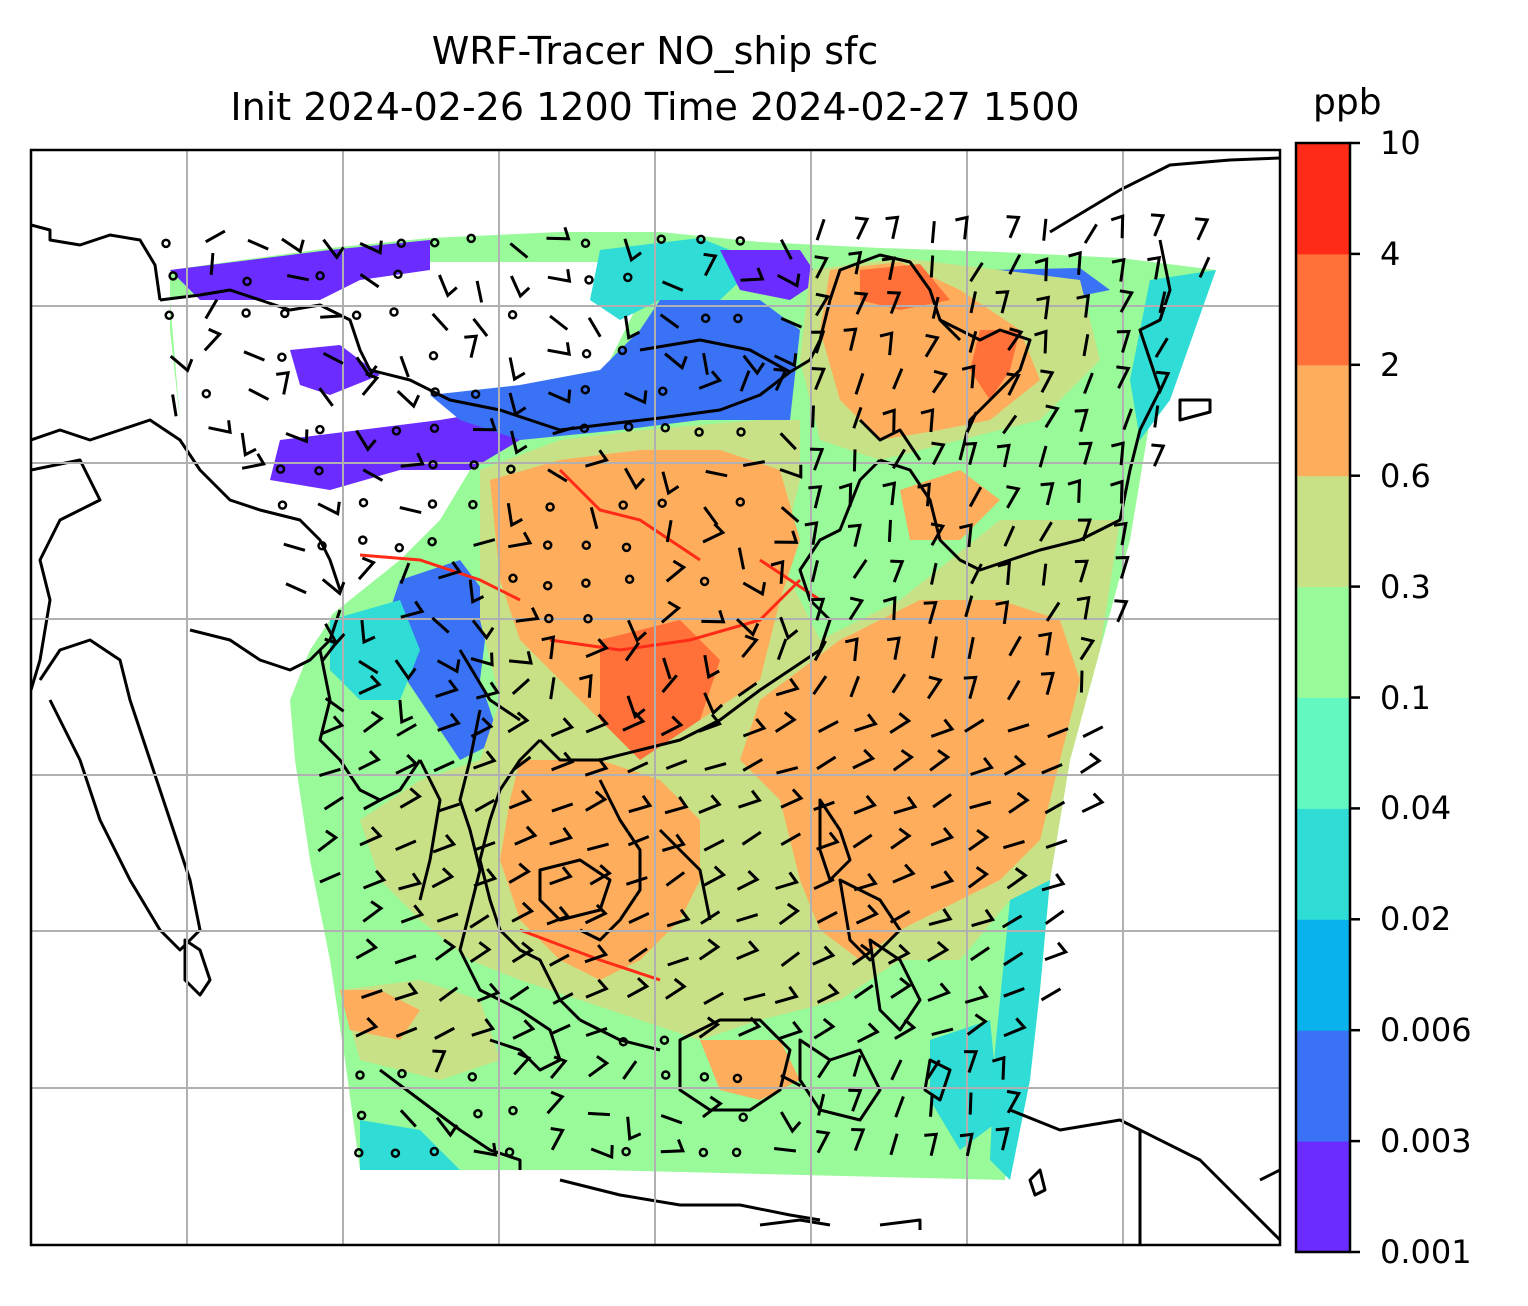 The width and height of the screenshot is (1528, 1306). What do you see at coordinates (1347, 102) in the screenshot?
I see `colorbar-unit: ppb` at bounding box center [1347, 102].